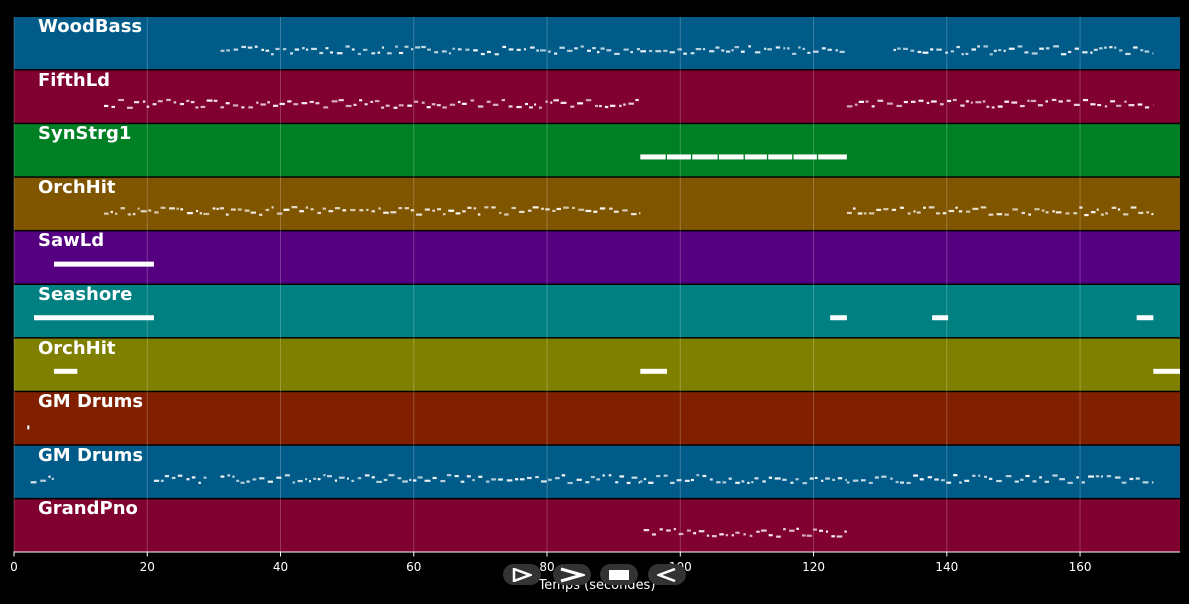 The image size is (1189, 604). Describe the element at coordinates (619, 574) in the screenshot. I see `stop-button` at that location.